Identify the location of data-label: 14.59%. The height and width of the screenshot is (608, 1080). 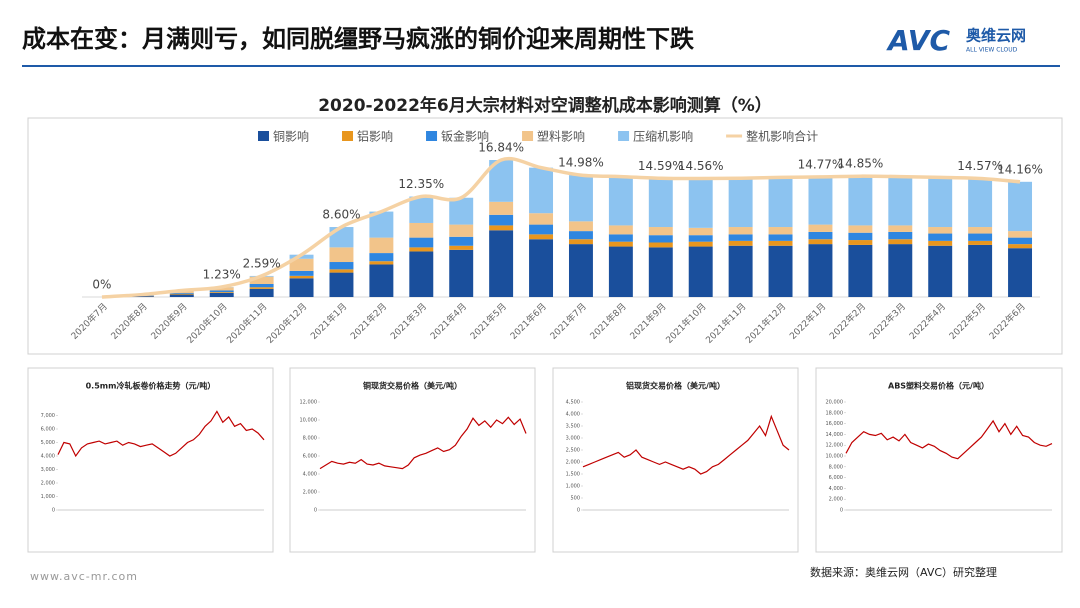
(661, 166).